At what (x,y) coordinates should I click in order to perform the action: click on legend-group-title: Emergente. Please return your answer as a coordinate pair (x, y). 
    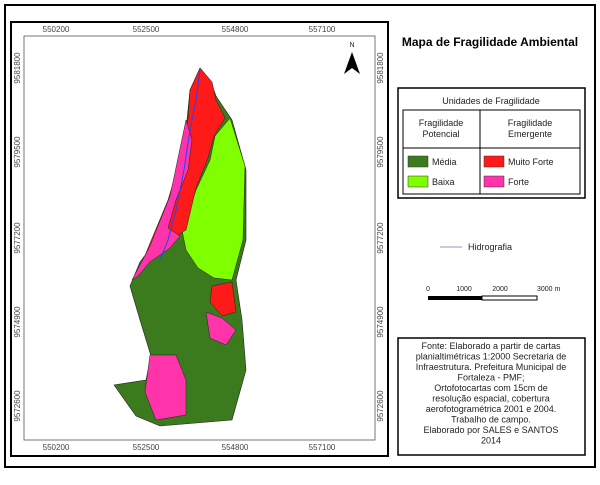
    Looking at the image, I should click on (530, 134).